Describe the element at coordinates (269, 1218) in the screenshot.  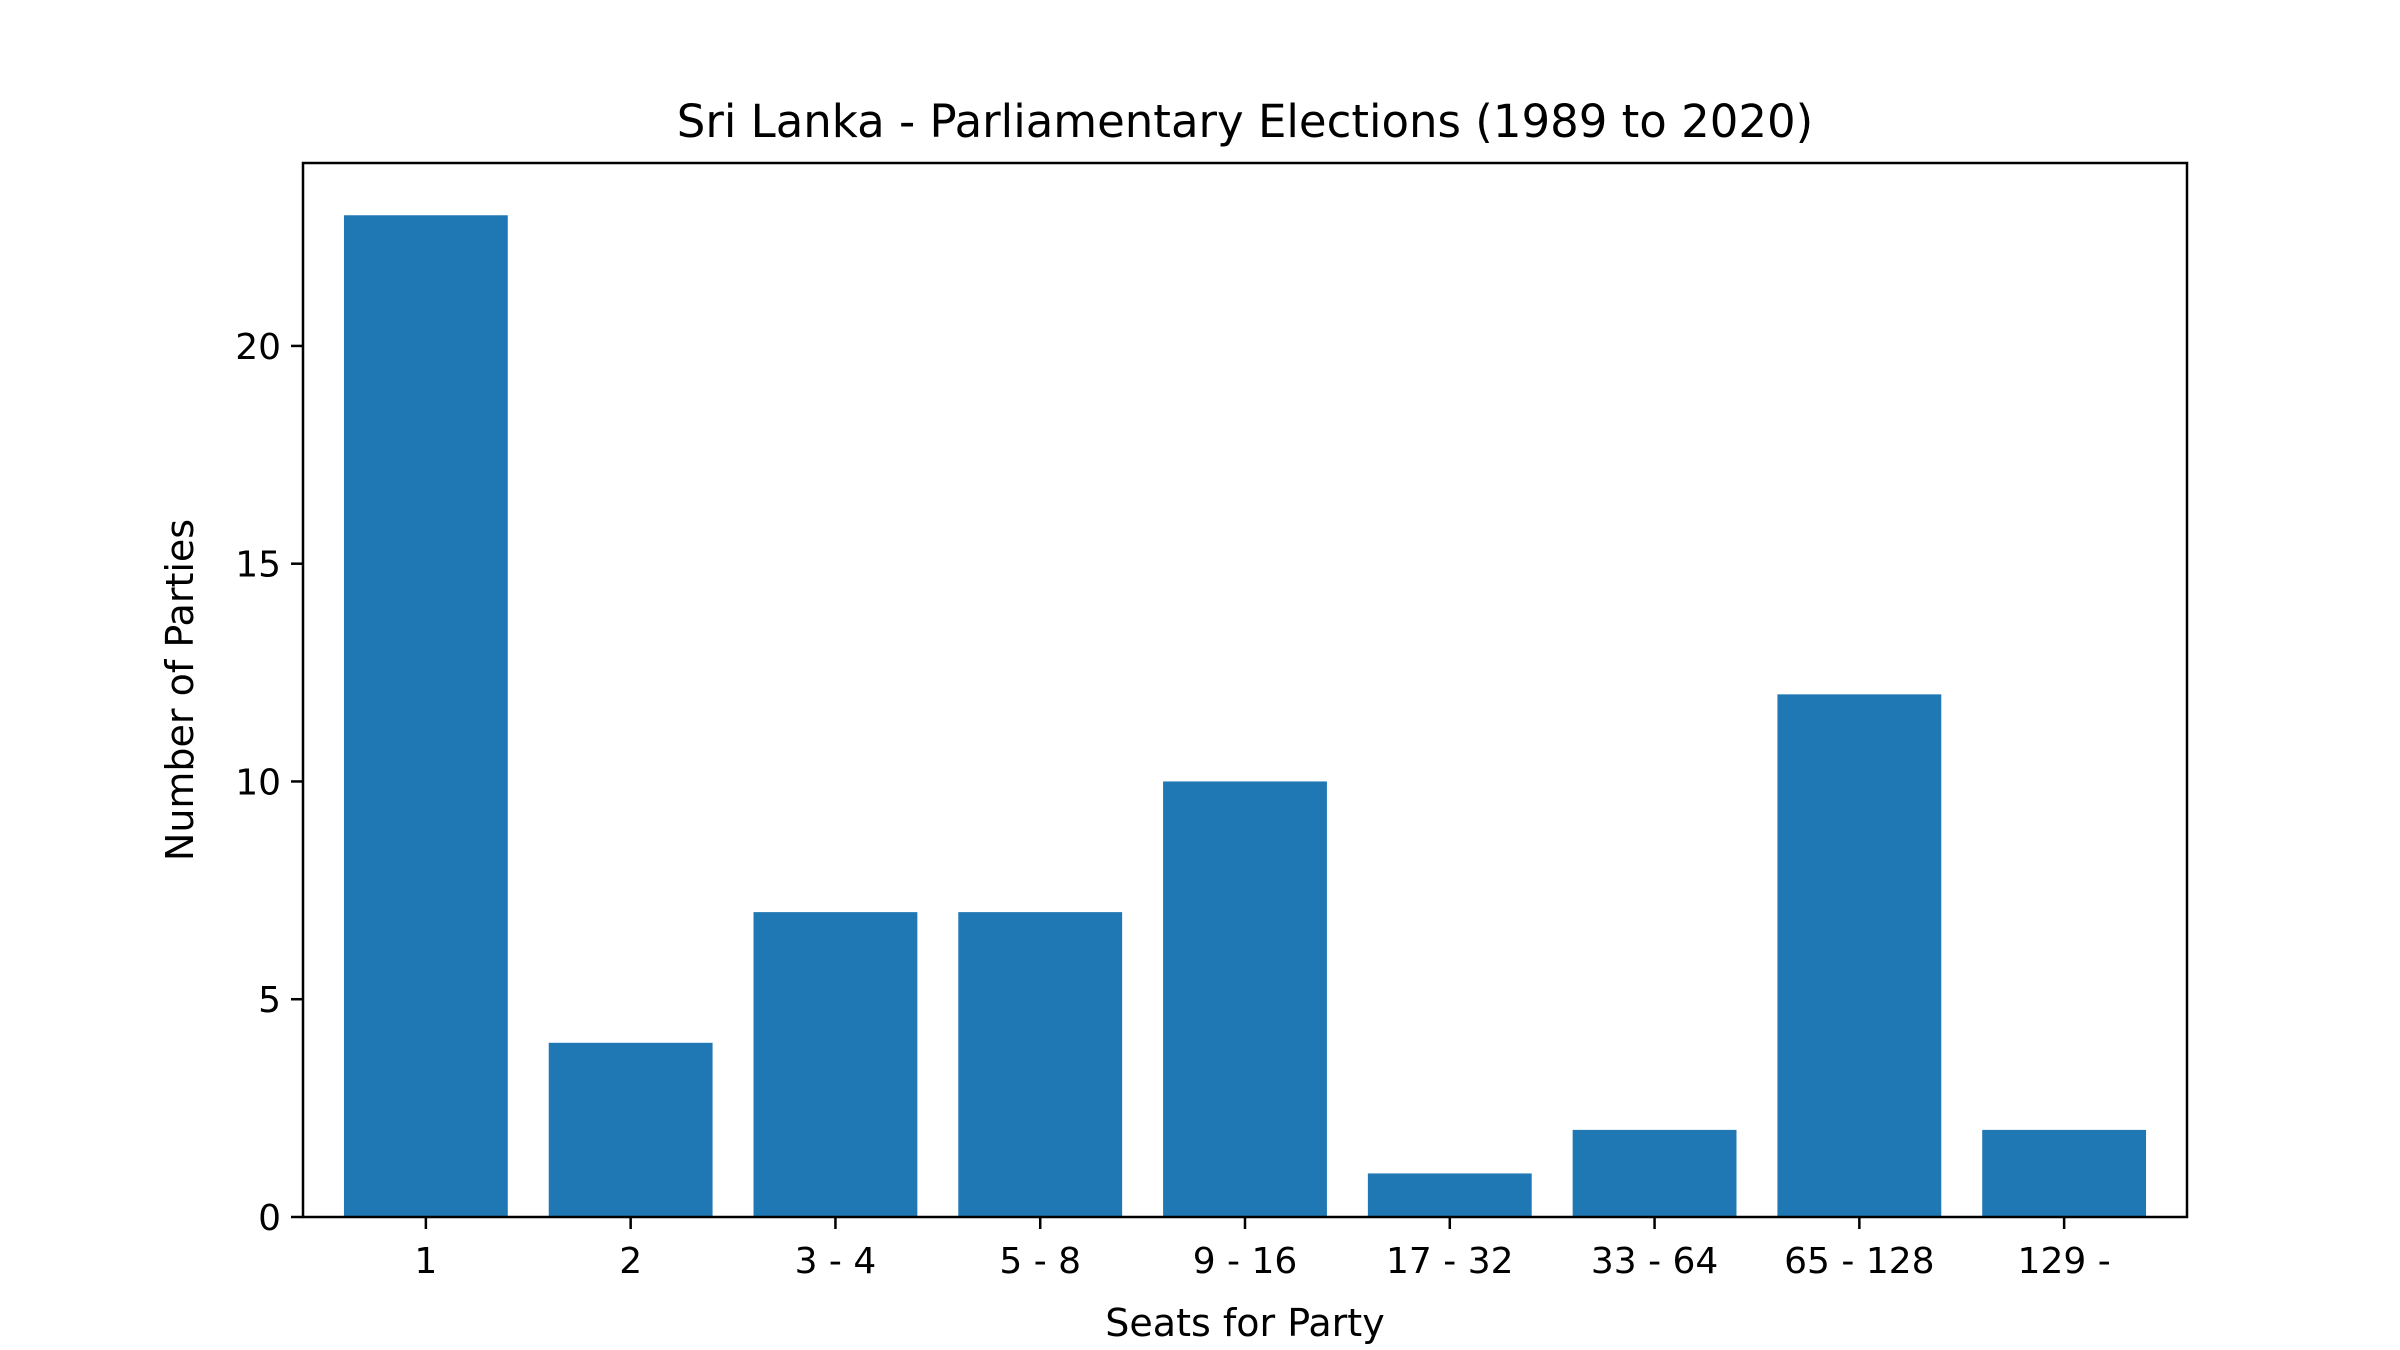
I see `y-tick-label: 0` at that location.